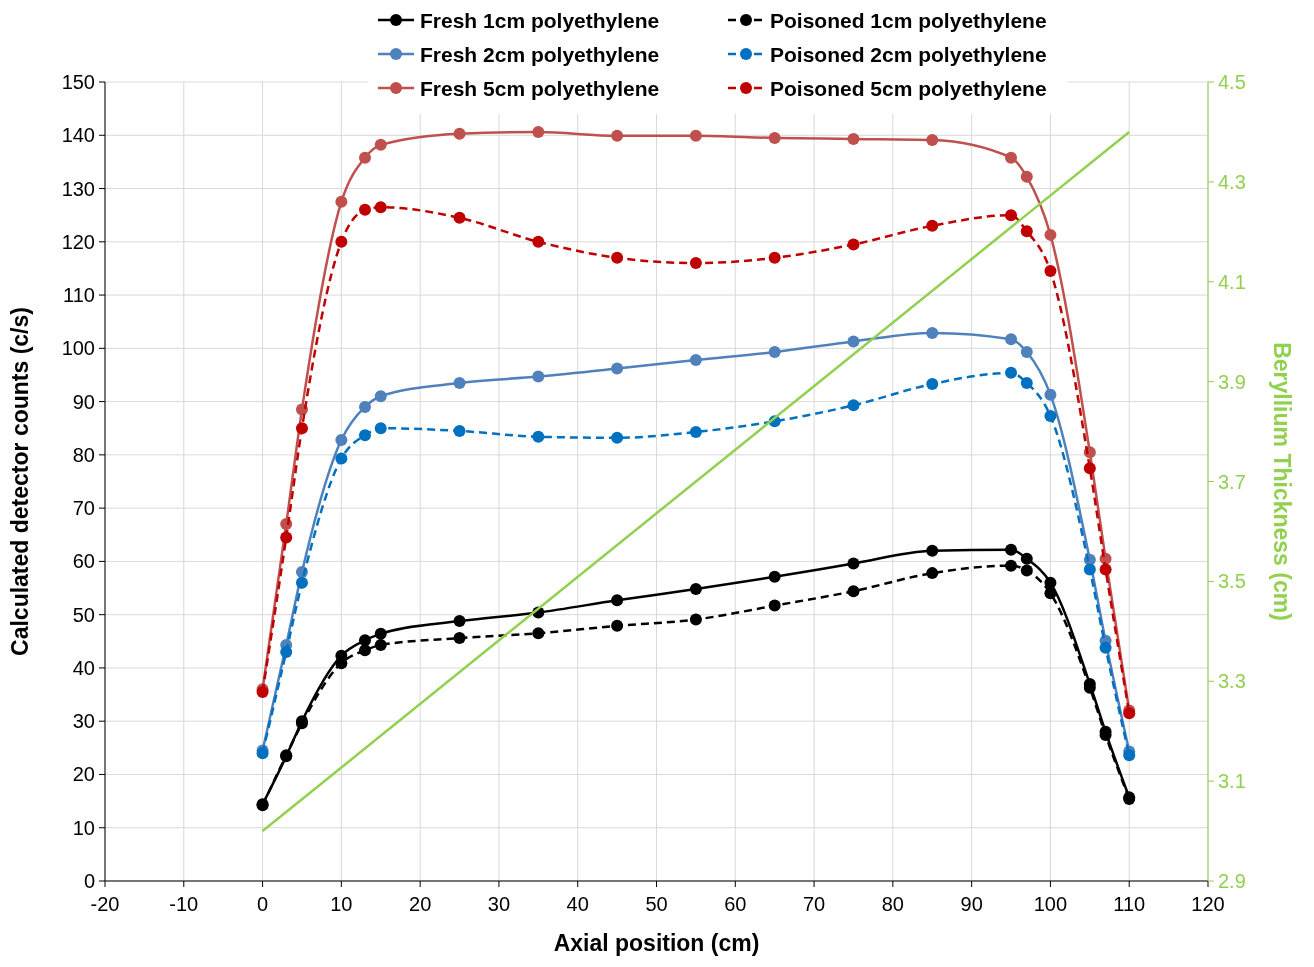 The width and height of the screenshot is (1314, 967). What do you see at coordinates (83, 721) in the screenshot?
I see `y-tick-label: 30` at bounding box center [83, 721].